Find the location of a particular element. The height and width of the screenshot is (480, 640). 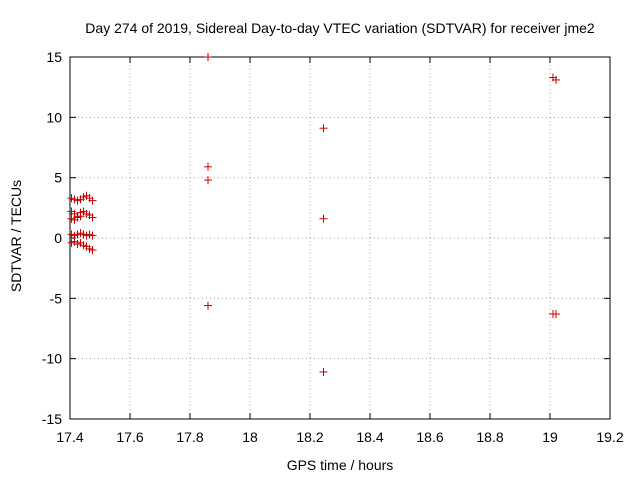

y-tick-label: -15 is located at coordinates (52, 419).